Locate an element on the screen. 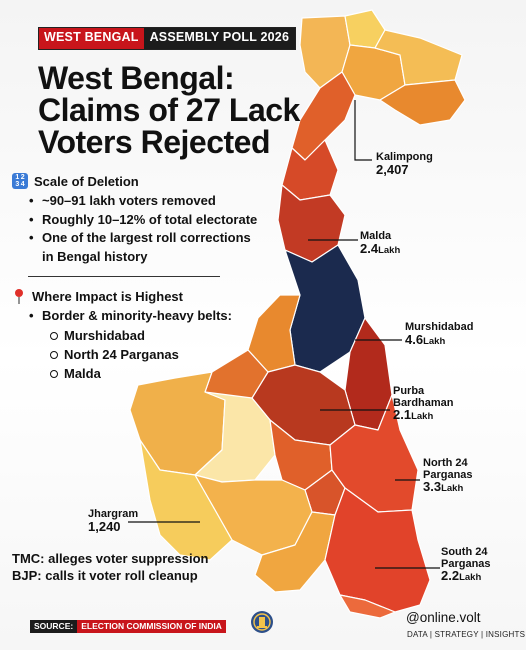 Image resolution: width=526 pixels, height=650 pixels. election-commission-emblem-icon is located at coordinates (262, 622).